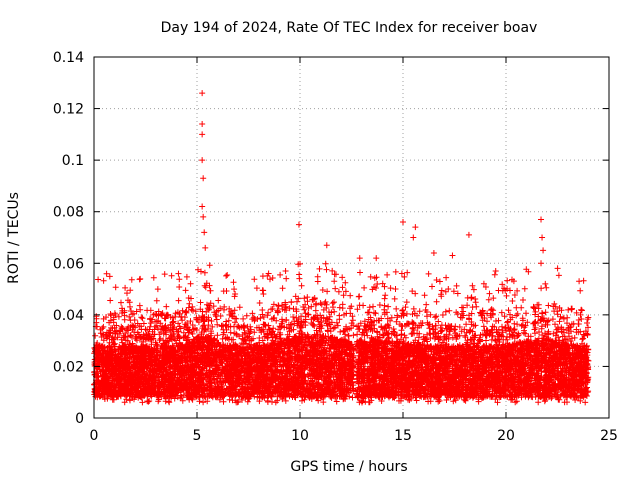 The width and height of the screenshot is (640, 480). What do you see at coordinates (73, 161) in the screenshot?
I see `y-tick-label: 0.1` at bounding box center [73, 161].